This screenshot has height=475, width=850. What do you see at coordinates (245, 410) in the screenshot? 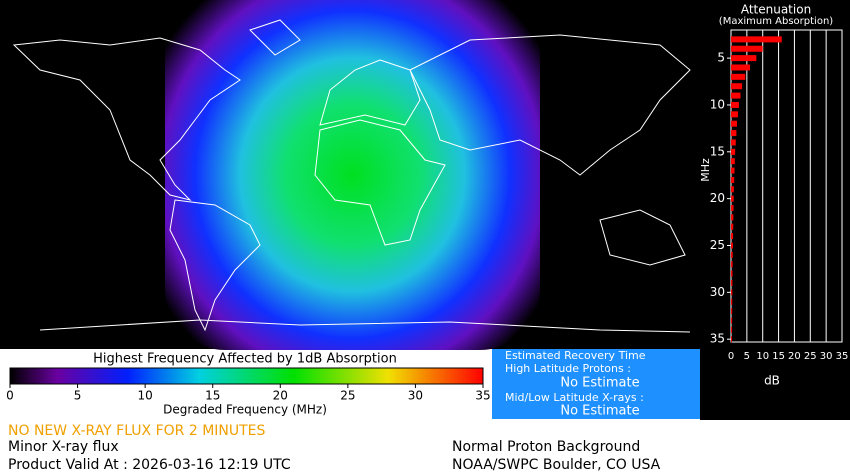
I see `colorbar-label: Degraded Frequency (MHz)` at bounding box center [245, 410].